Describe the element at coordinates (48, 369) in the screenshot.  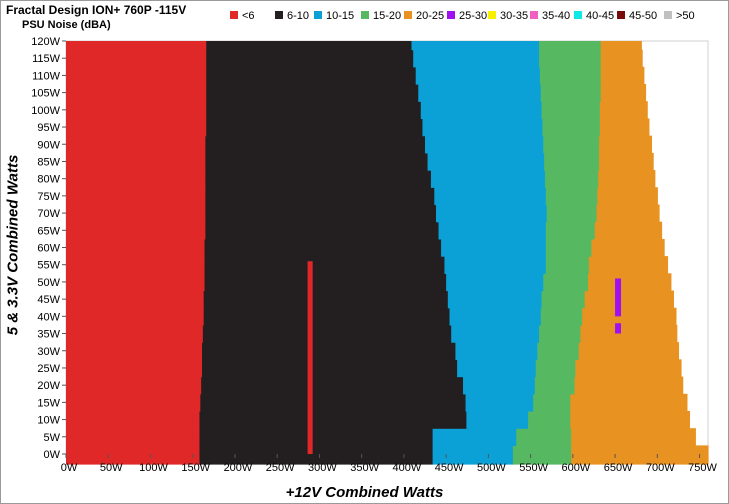
I see `y-tick-label: 25W` at that location.